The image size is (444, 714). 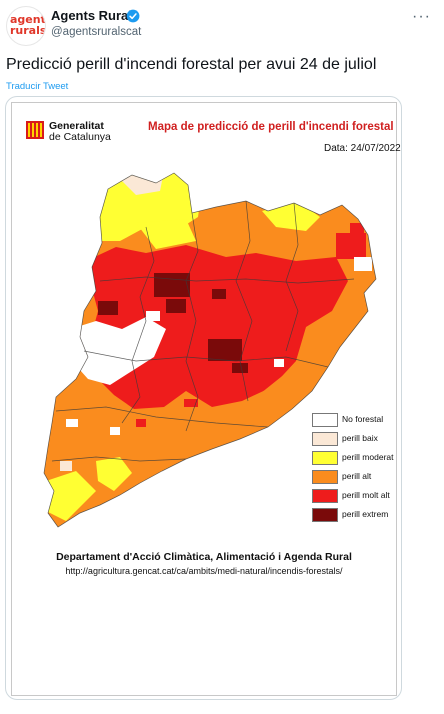 What do you see at coordinates (96, 32) in the screenshot?
I see `author-handle: @agentsruralscat` at bounding box center [96, 32].